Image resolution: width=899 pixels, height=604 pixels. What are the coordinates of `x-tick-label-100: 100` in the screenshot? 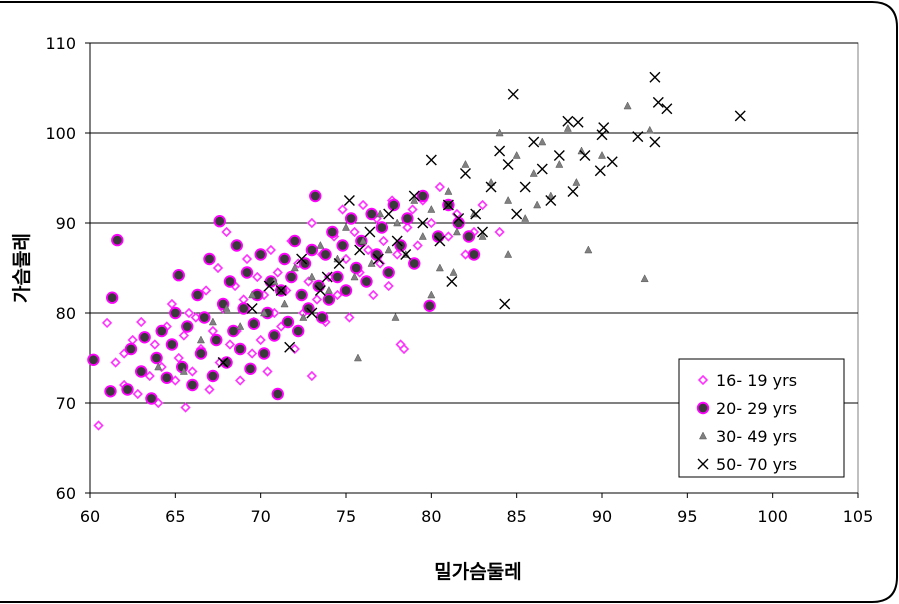 It's located at (772, 516).